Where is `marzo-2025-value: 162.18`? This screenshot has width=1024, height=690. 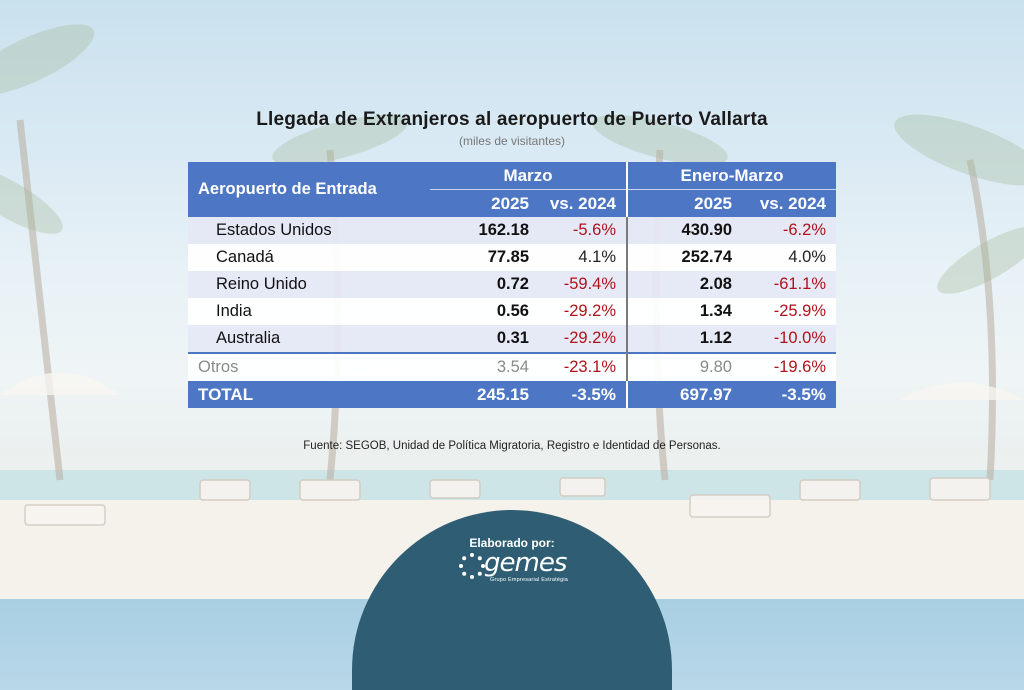 marzo-2025-value: 162.18 is located at coordinates (503, 230).